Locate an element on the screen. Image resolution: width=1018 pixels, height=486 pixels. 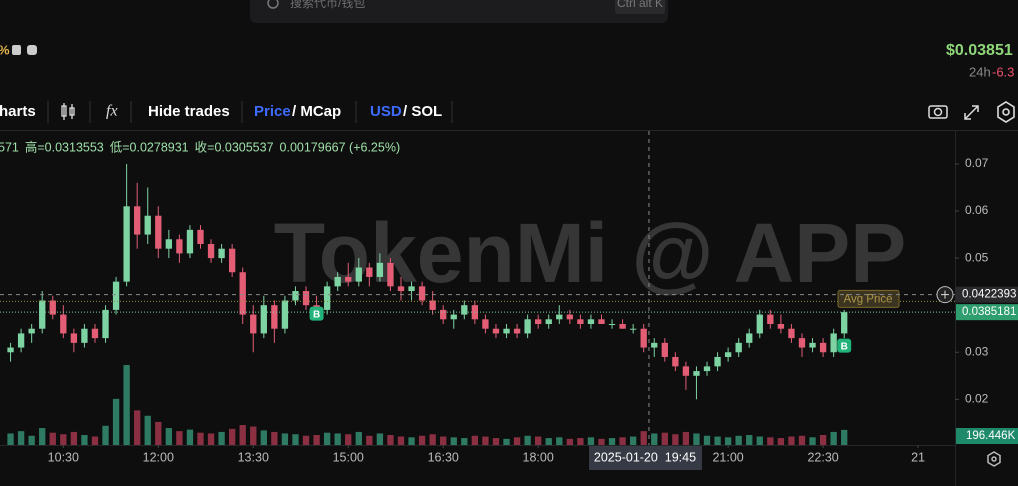
hide-trades: Hide trades is located at coordinates (189, 111).